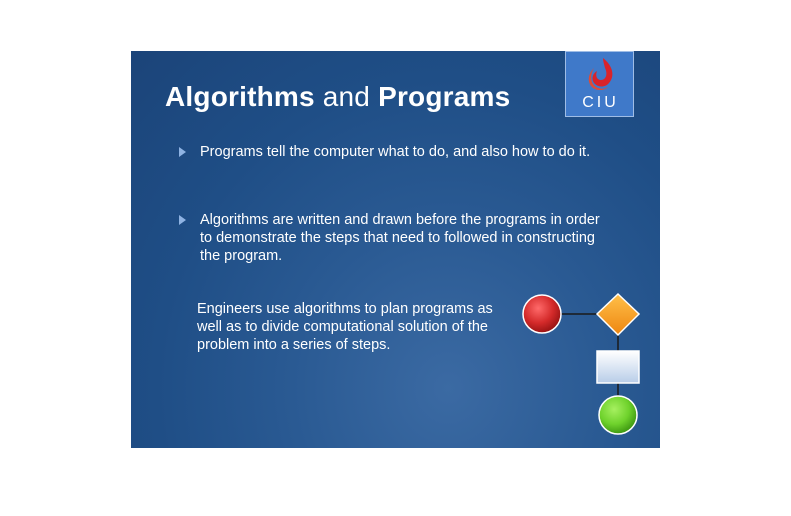 The width and height of the screenshot is (791, 516). What do you see at coordinates (600, 74) in the screenshot?
I see `flame-icon` at bounding box center [600, 74].